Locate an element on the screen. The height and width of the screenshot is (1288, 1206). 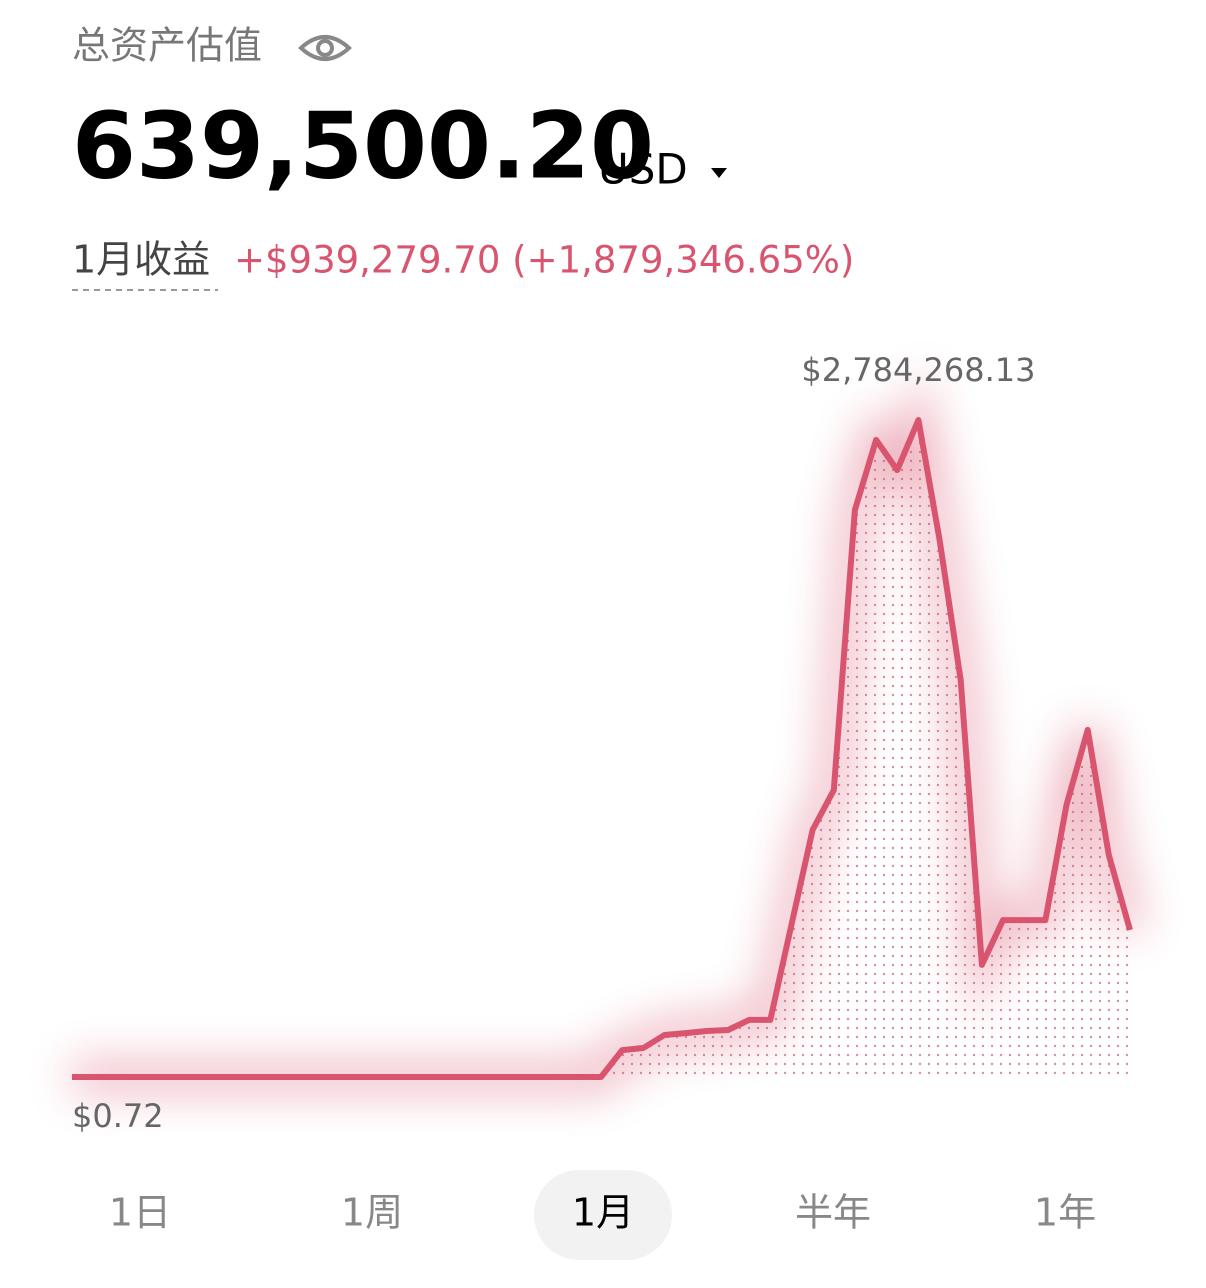
eye-icon is located at coordinates (325, 48).